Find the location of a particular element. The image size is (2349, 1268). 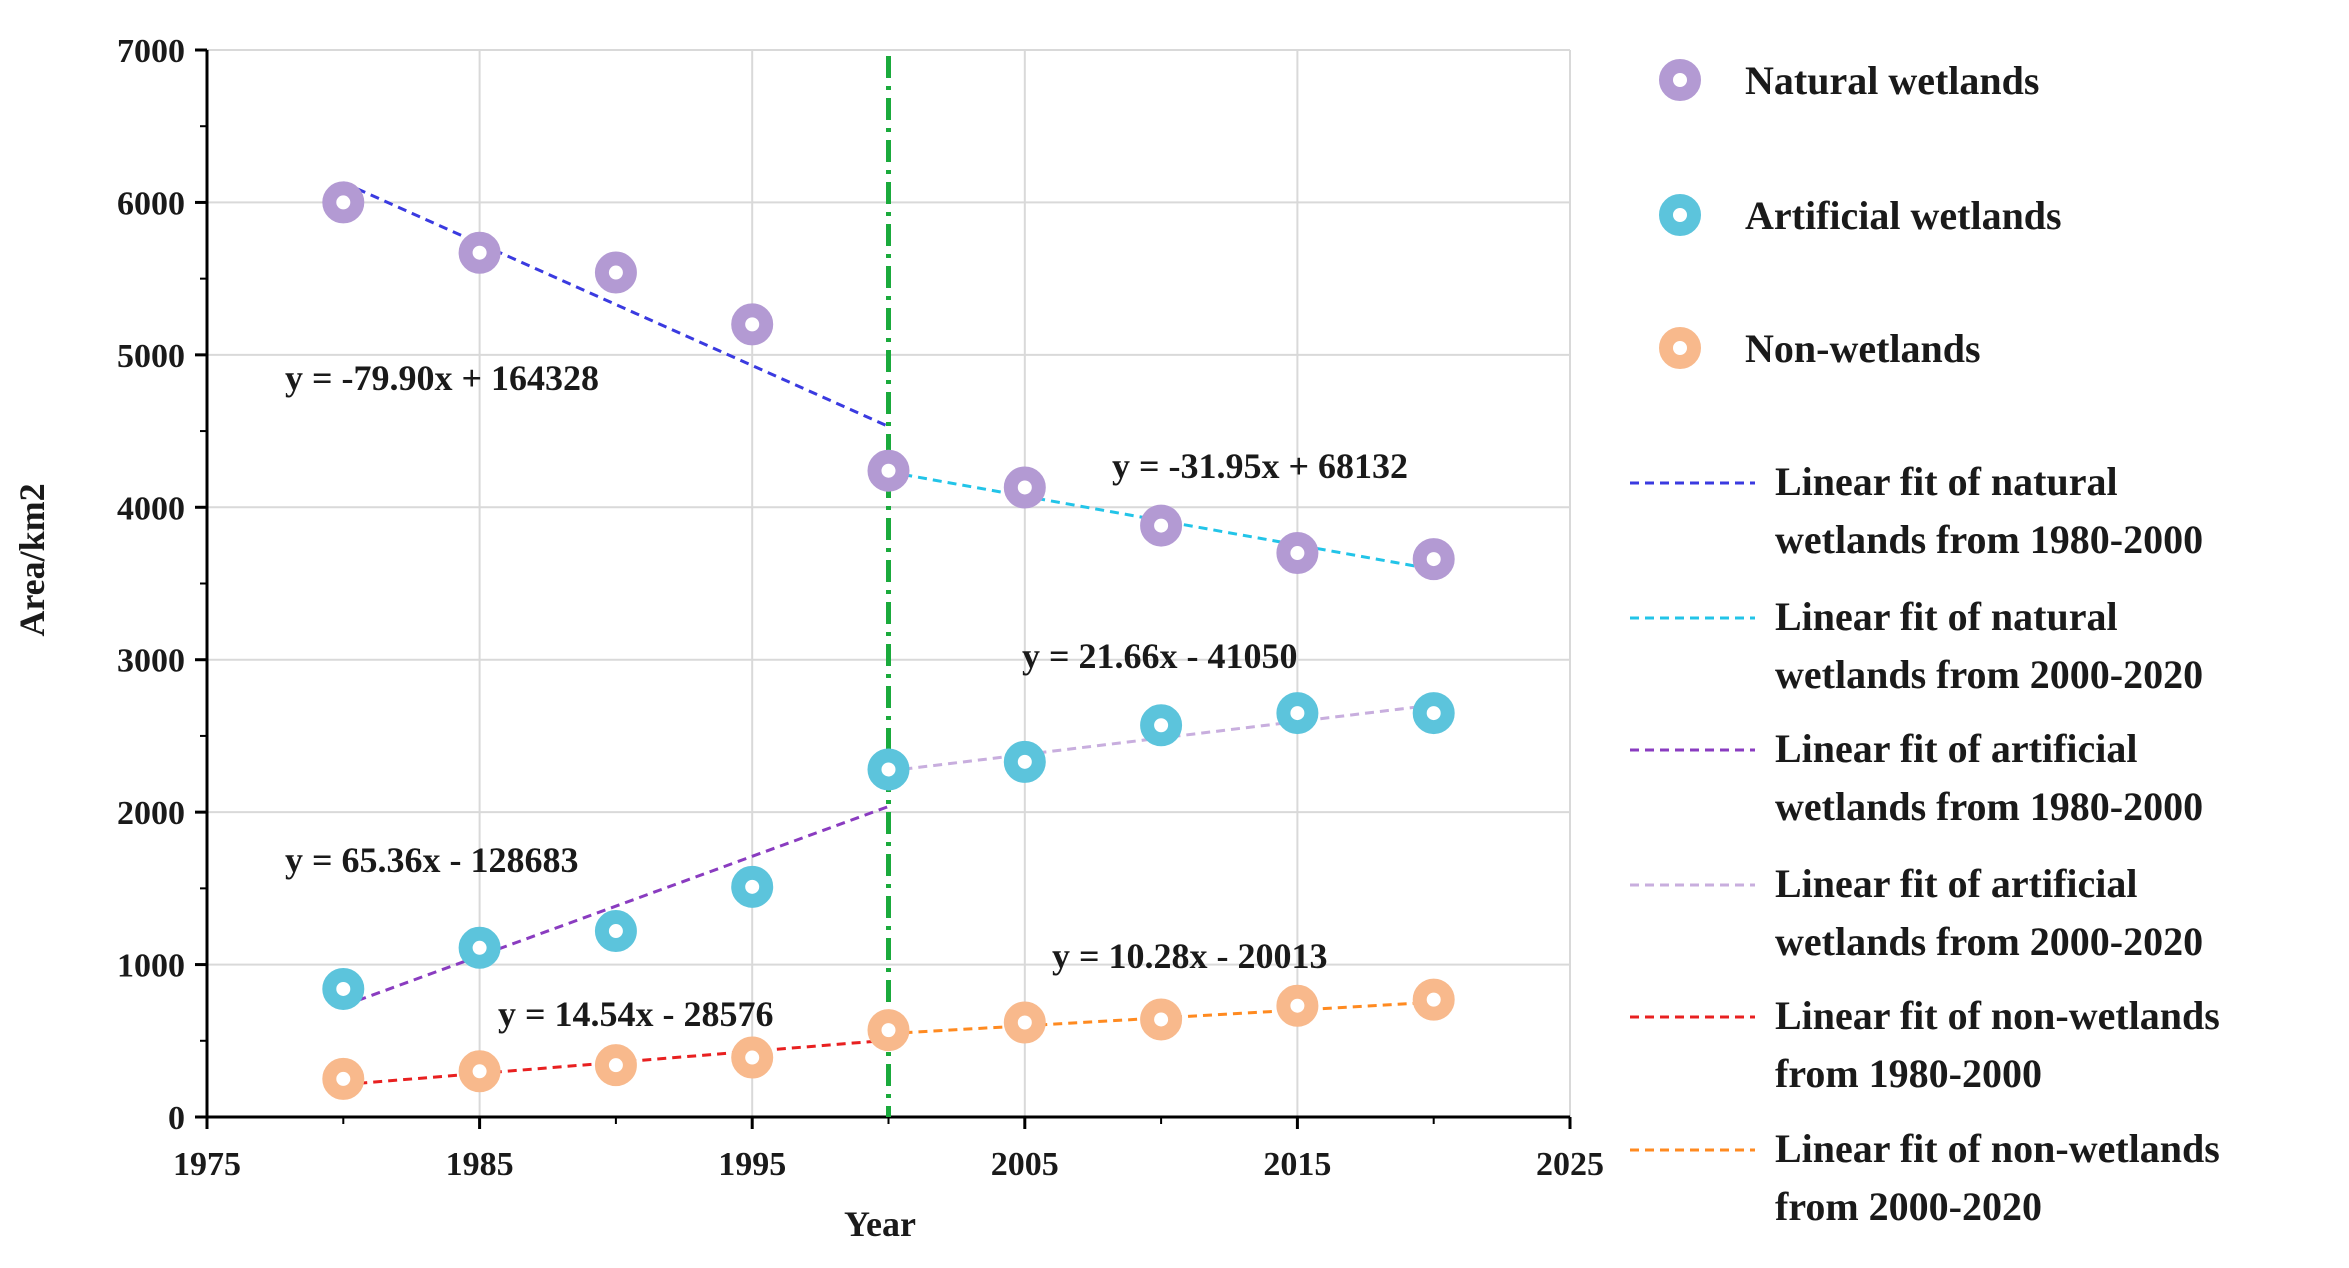

legend-label-fit-1-line1: Linear fit of natural is located at coordinates (1946, 481).